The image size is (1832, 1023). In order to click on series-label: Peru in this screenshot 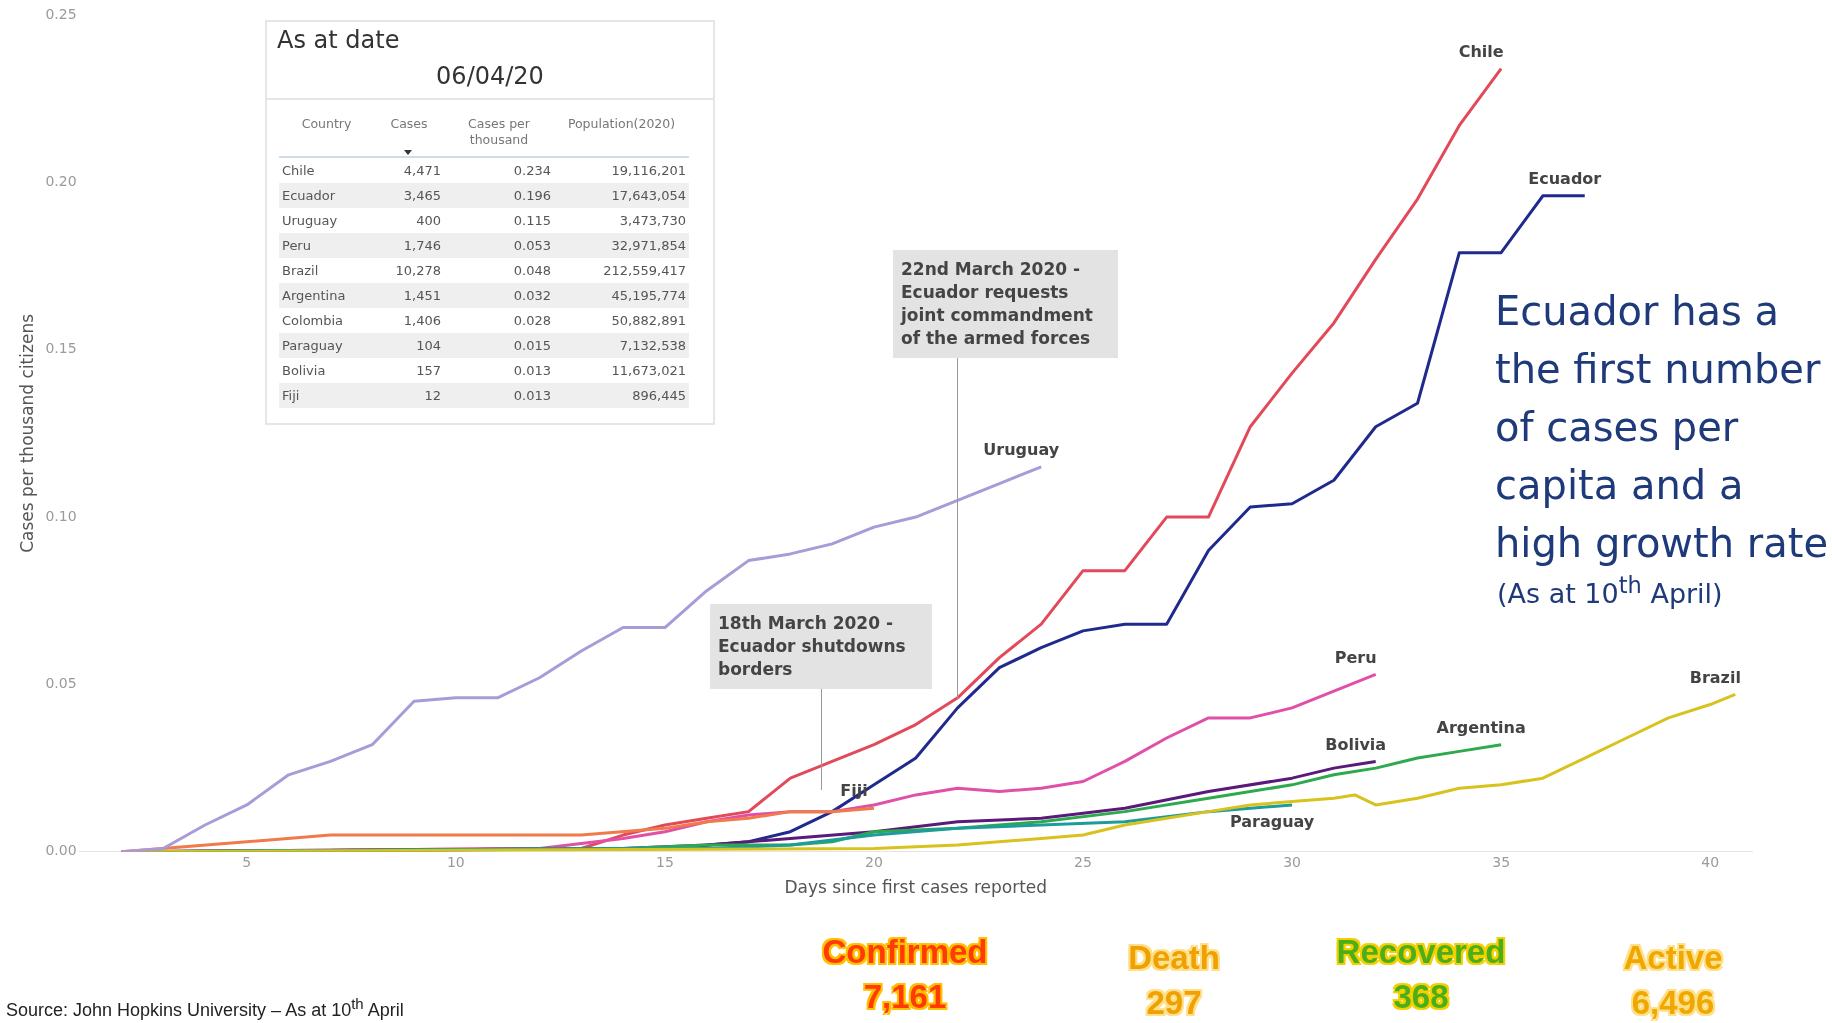, I will do `click(1355, 657)`.